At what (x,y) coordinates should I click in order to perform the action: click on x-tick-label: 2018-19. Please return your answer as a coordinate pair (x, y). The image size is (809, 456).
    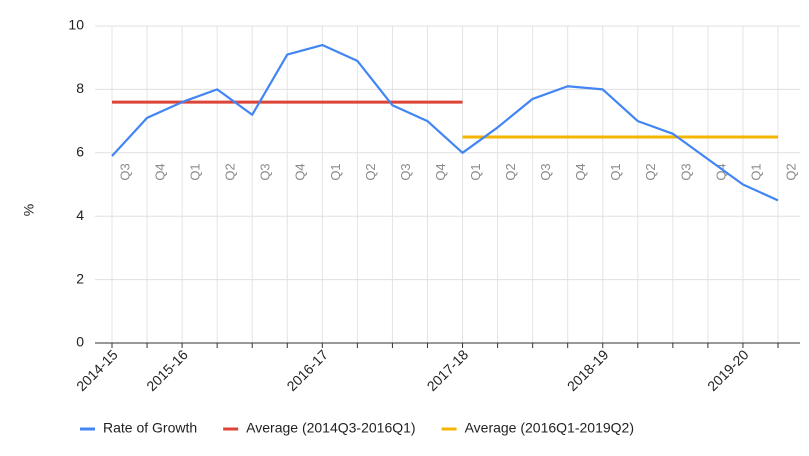
    Looking at the image, I should click on (588, 370).